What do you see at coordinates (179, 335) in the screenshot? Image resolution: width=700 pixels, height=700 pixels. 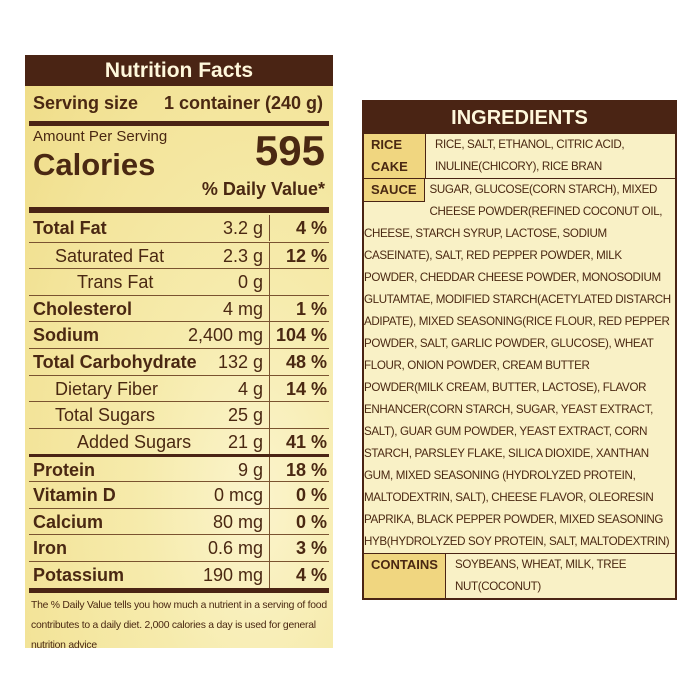 I see `nutrient-row: Sodium 2,400 mg 104 %` at bounding box center [179, 335].